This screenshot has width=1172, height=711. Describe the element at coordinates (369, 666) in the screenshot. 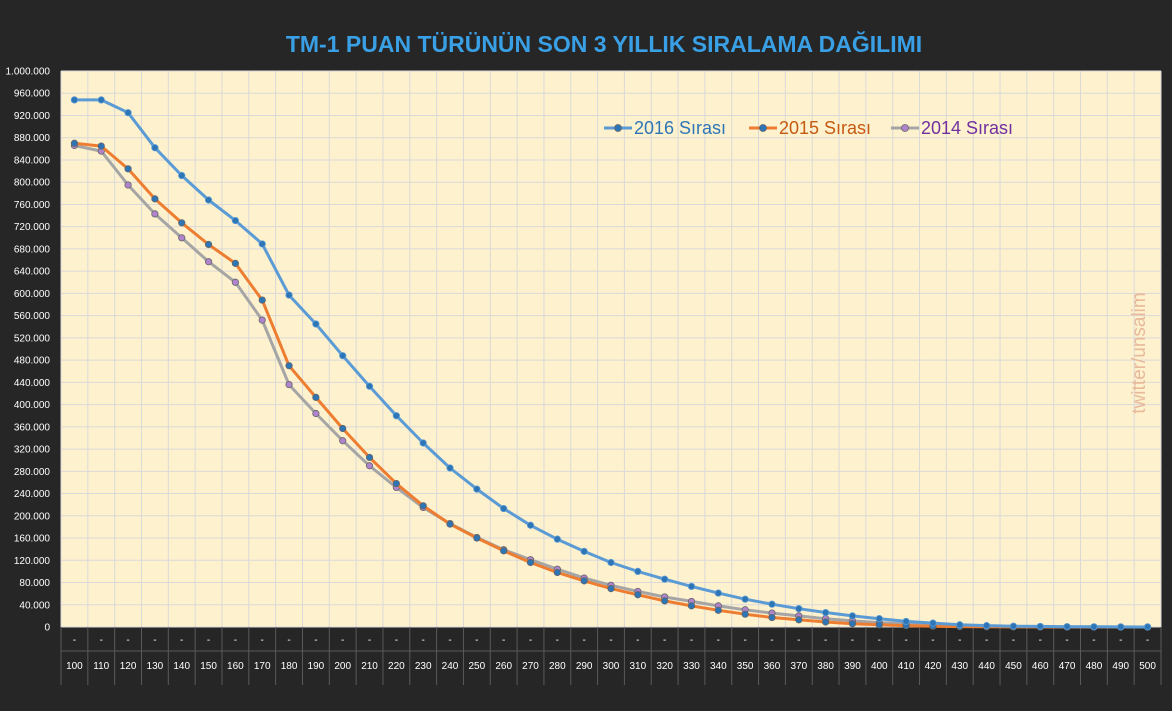

I see `x-tick-label: 210` at that location.